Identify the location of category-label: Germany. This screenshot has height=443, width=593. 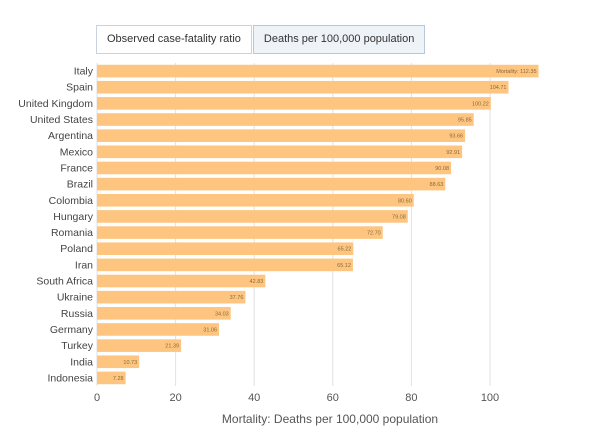
(72, 330).